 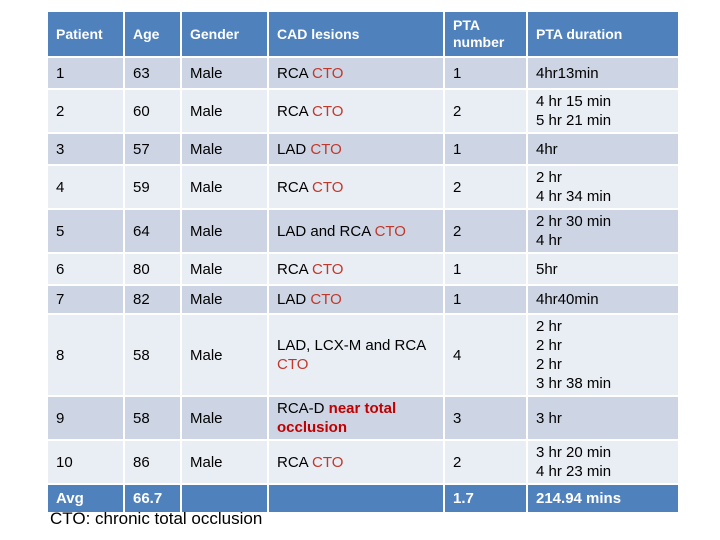 What do you see at coordinates (224, 34) in the screenshot?
I see `column-header-gender-cell: Gender` at bounding box center [224, 34].